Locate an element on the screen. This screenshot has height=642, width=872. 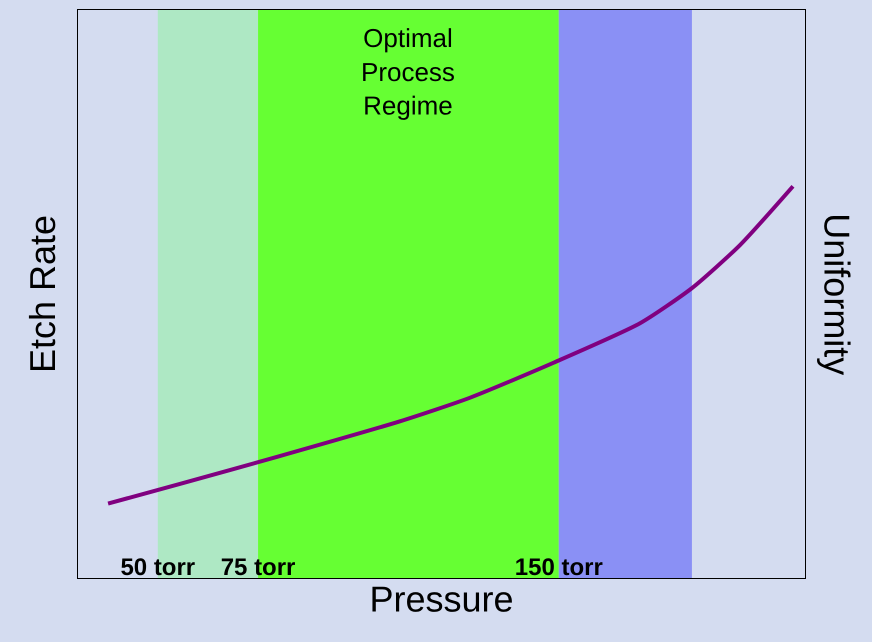
band-label: Optimal Process Regime is located at coordinates (408, 72).